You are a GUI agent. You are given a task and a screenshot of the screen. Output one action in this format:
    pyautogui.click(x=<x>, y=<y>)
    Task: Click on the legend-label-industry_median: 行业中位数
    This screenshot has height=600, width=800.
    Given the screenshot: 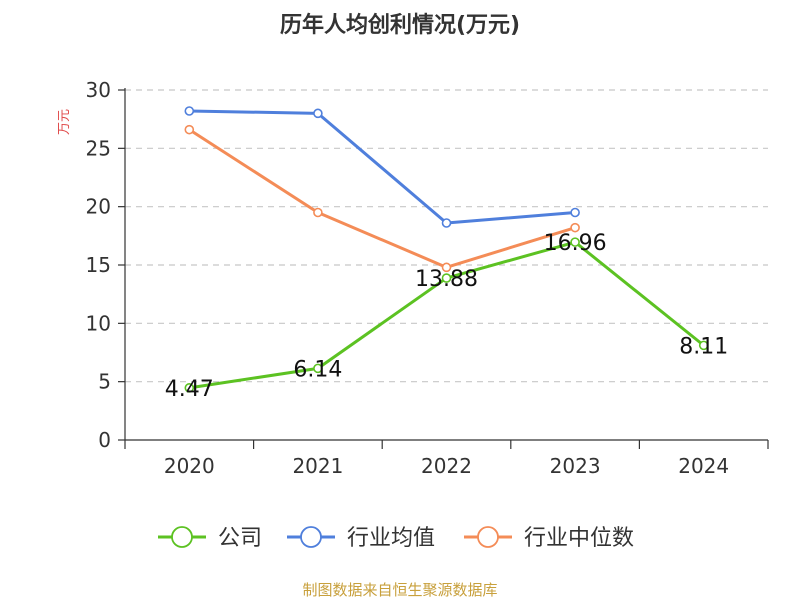 What is the action you would take?
    pyautogui.click(x=579, y=538)
    